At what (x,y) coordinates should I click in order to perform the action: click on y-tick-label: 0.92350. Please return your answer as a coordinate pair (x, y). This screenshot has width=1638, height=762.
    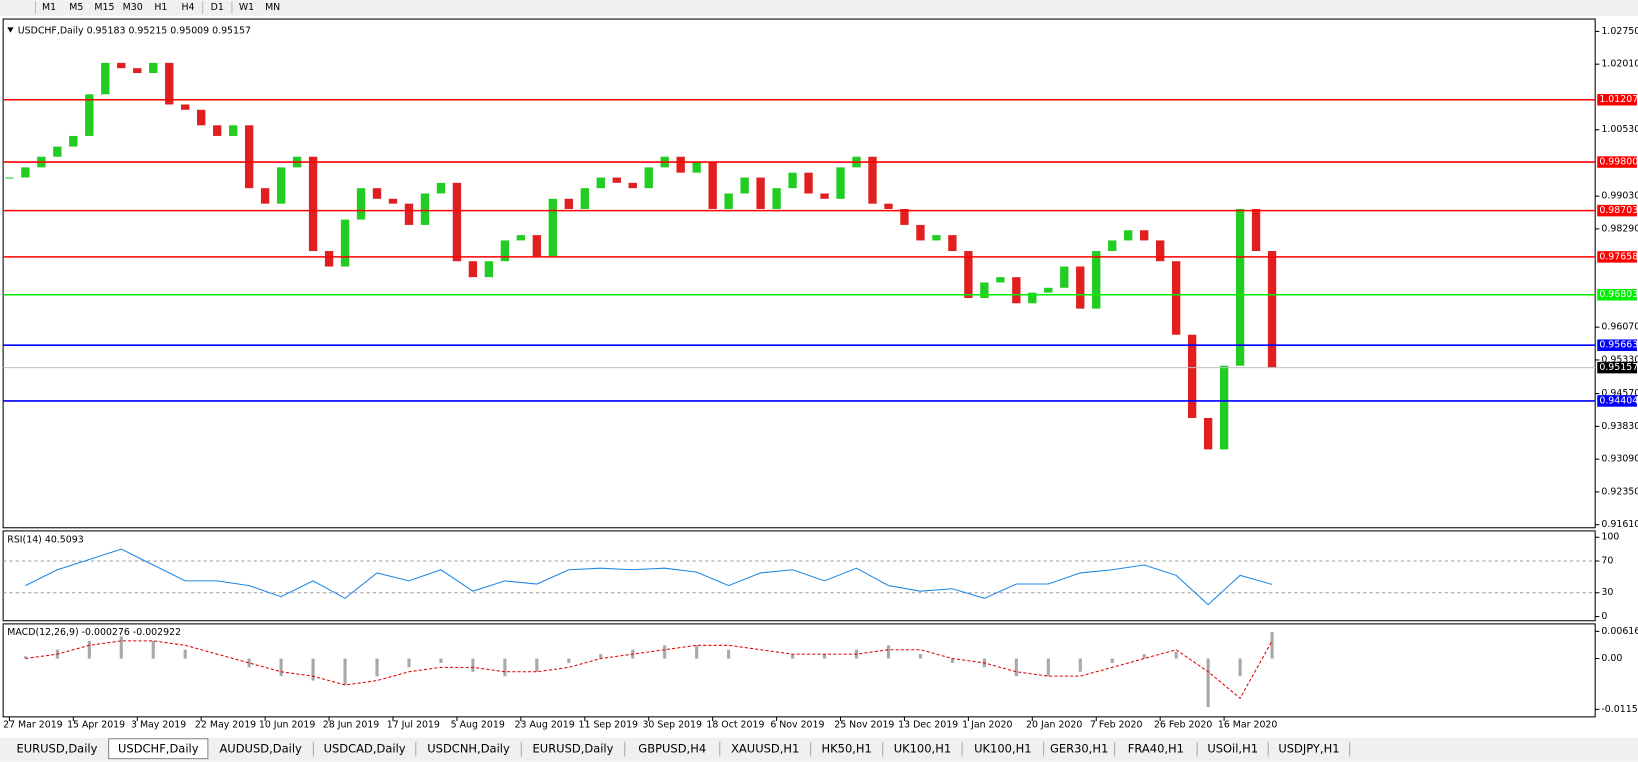
    Looking at the image, I should click on (1619, 491).